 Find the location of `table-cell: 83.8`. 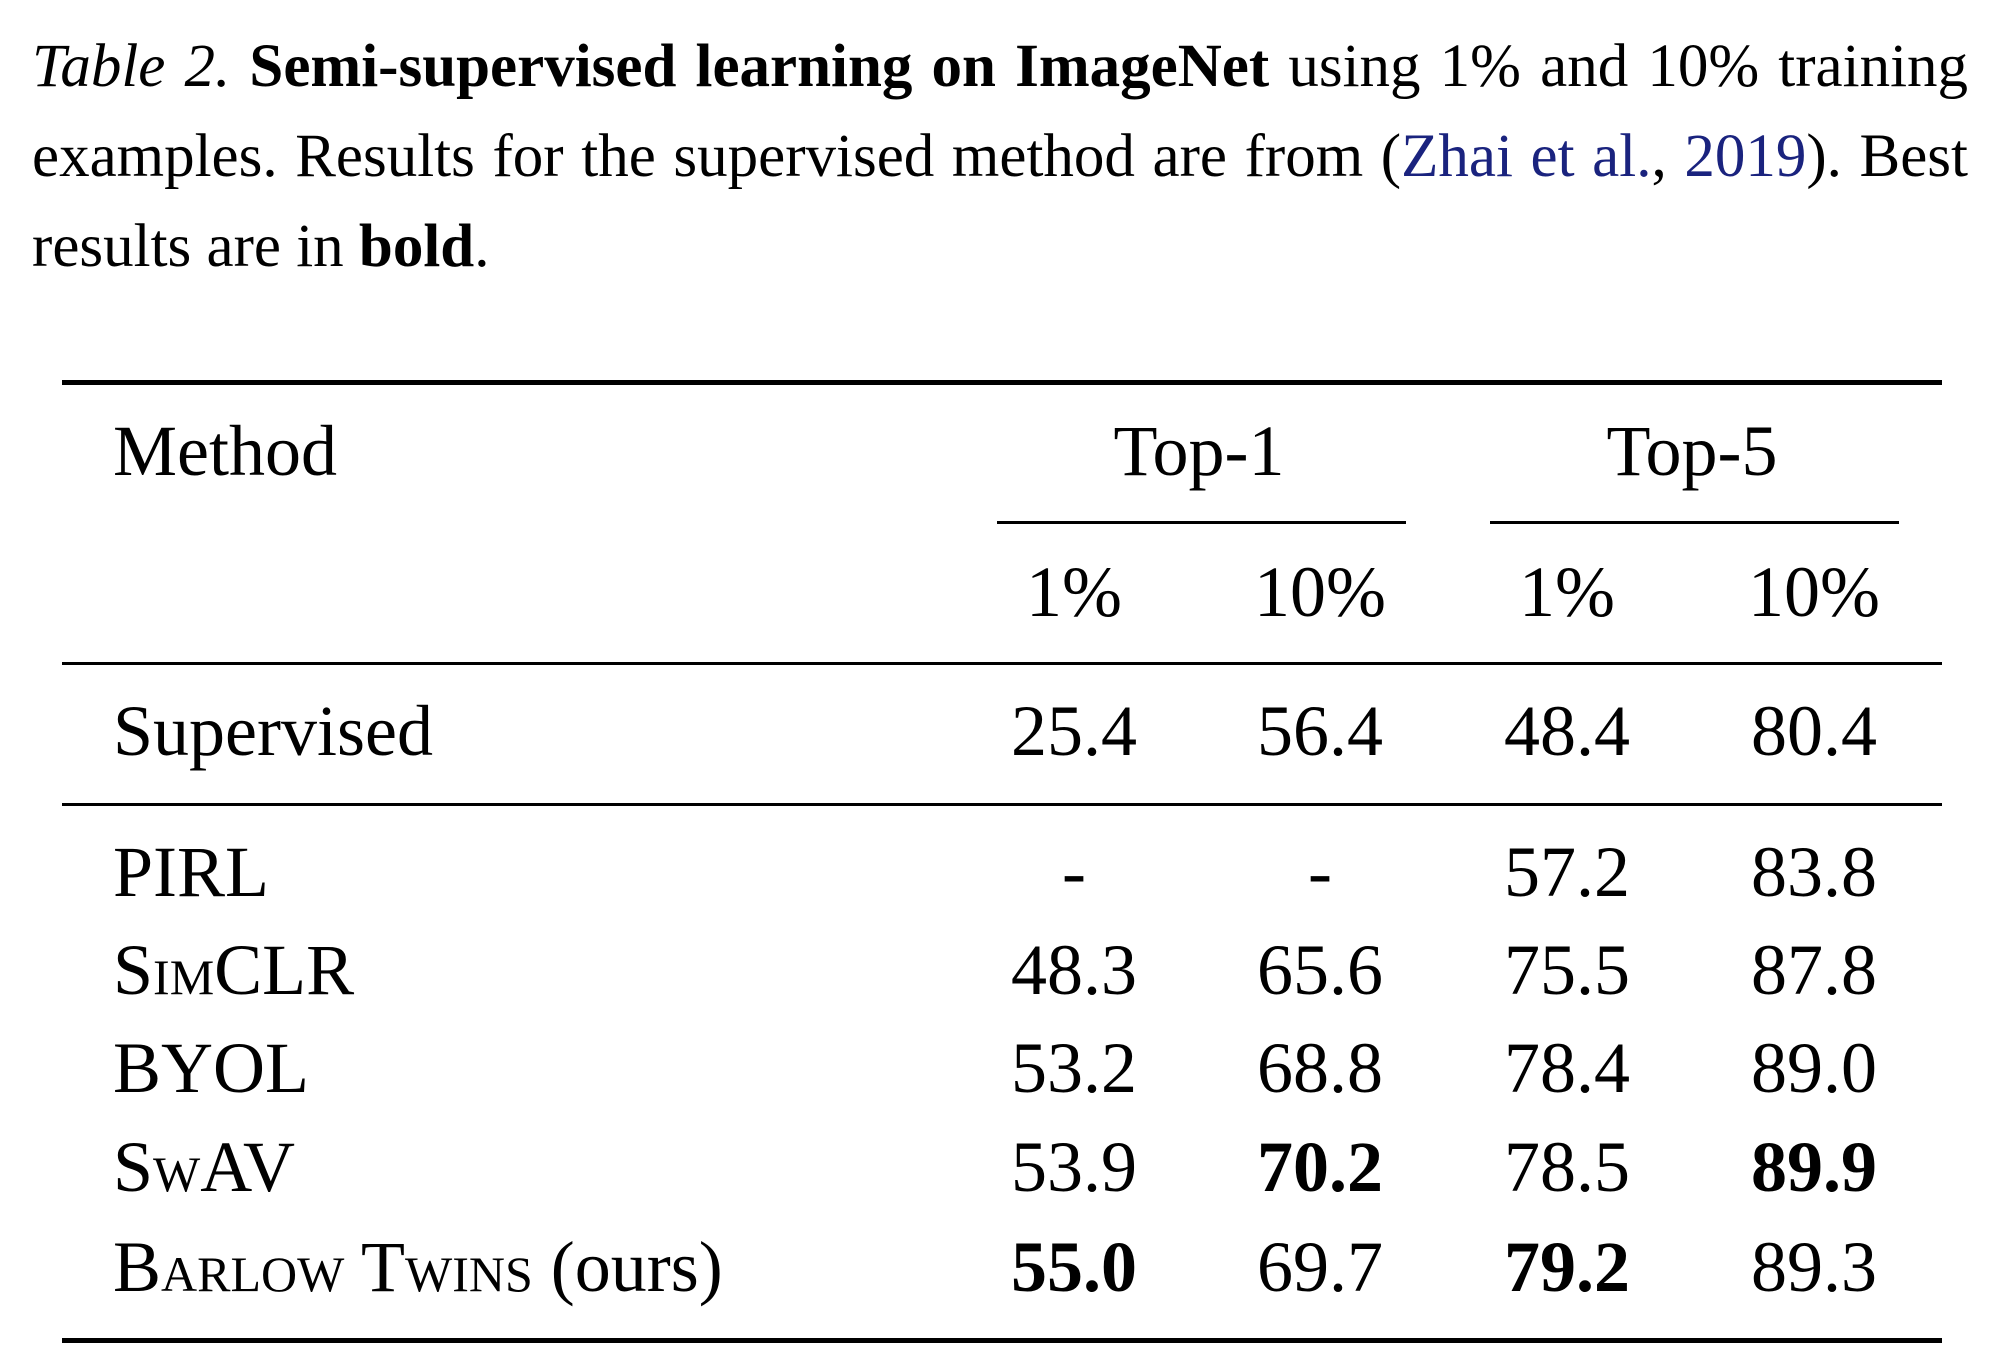

table-cell: 83.8 is located at coordinates (1814, 872).